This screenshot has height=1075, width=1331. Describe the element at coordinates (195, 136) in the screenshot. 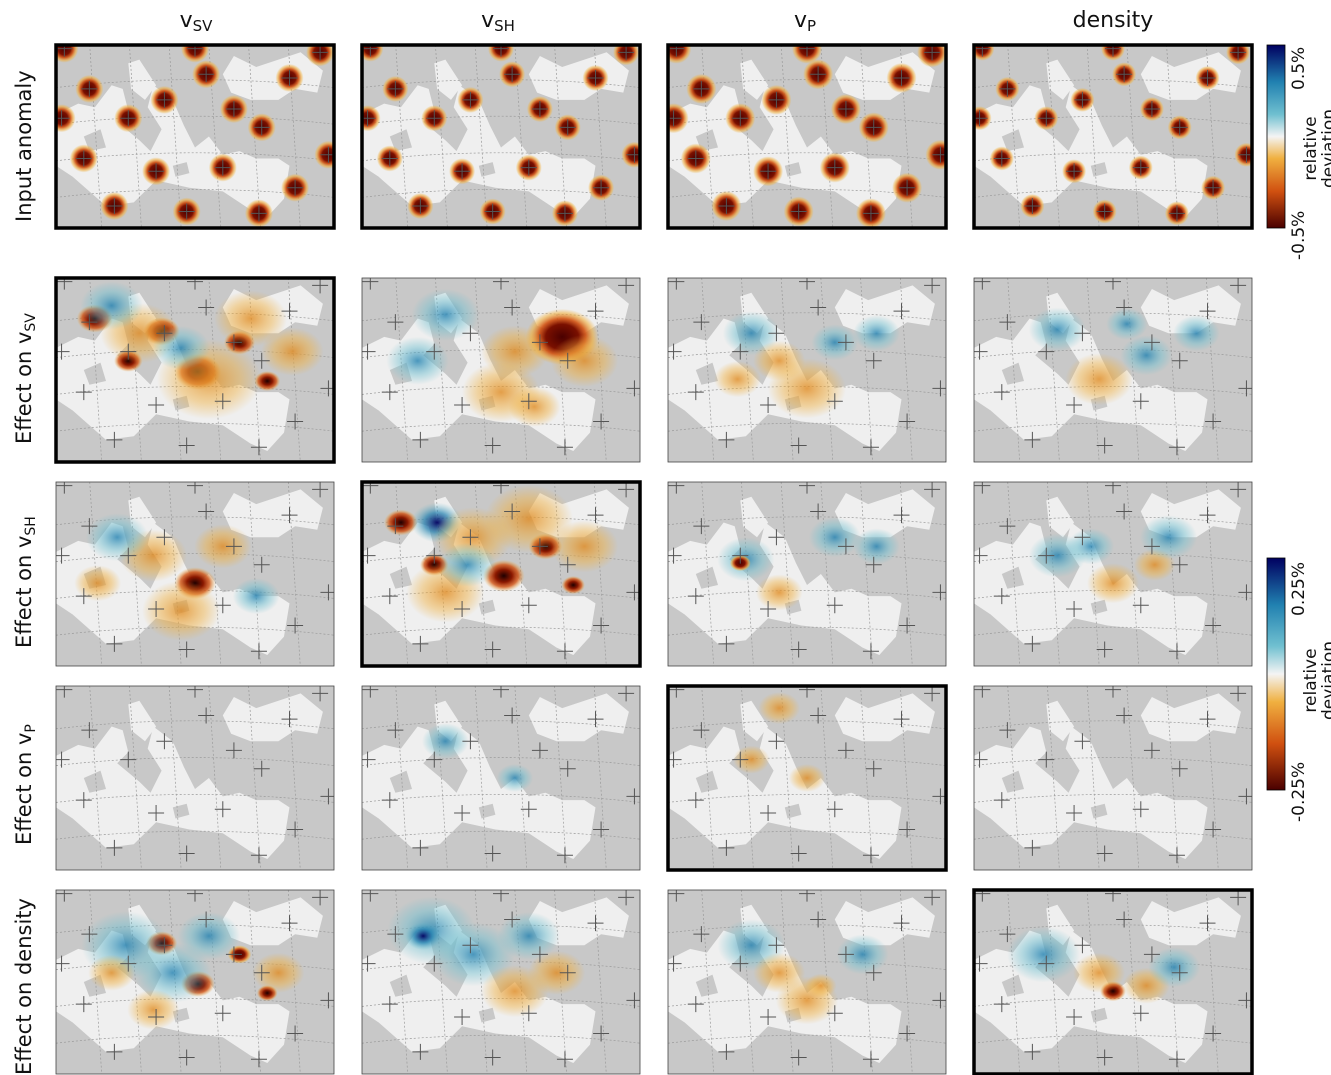

I see `panel-r0-c0` at that location.